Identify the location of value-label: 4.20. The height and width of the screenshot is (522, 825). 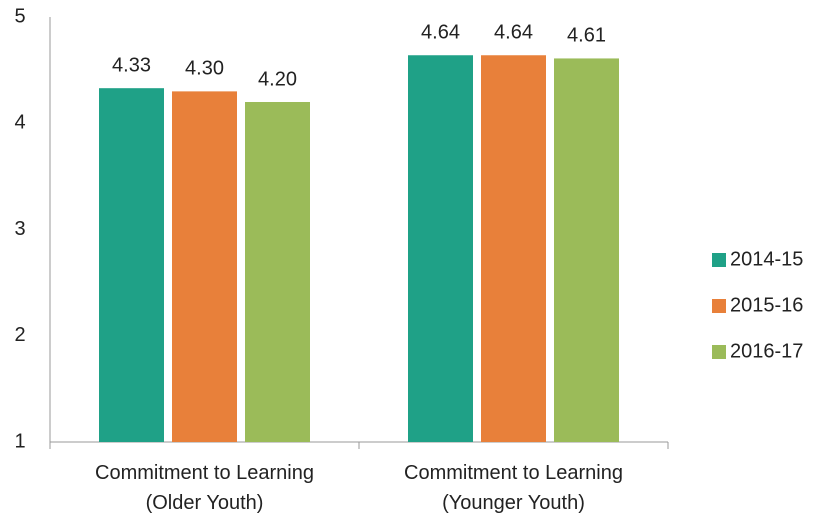
(277, 79).